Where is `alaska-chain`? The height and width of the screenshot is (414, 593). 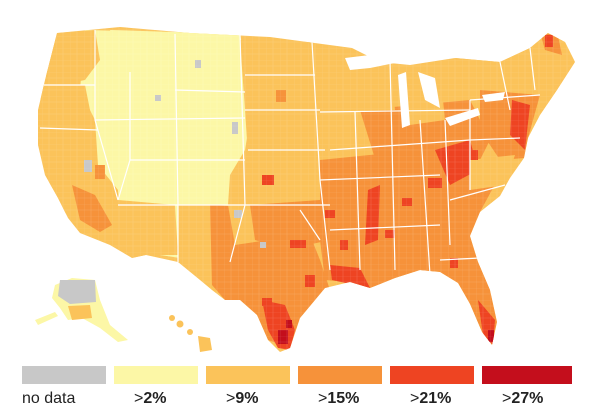 alaska-chain is located at coordinates (46, 318).